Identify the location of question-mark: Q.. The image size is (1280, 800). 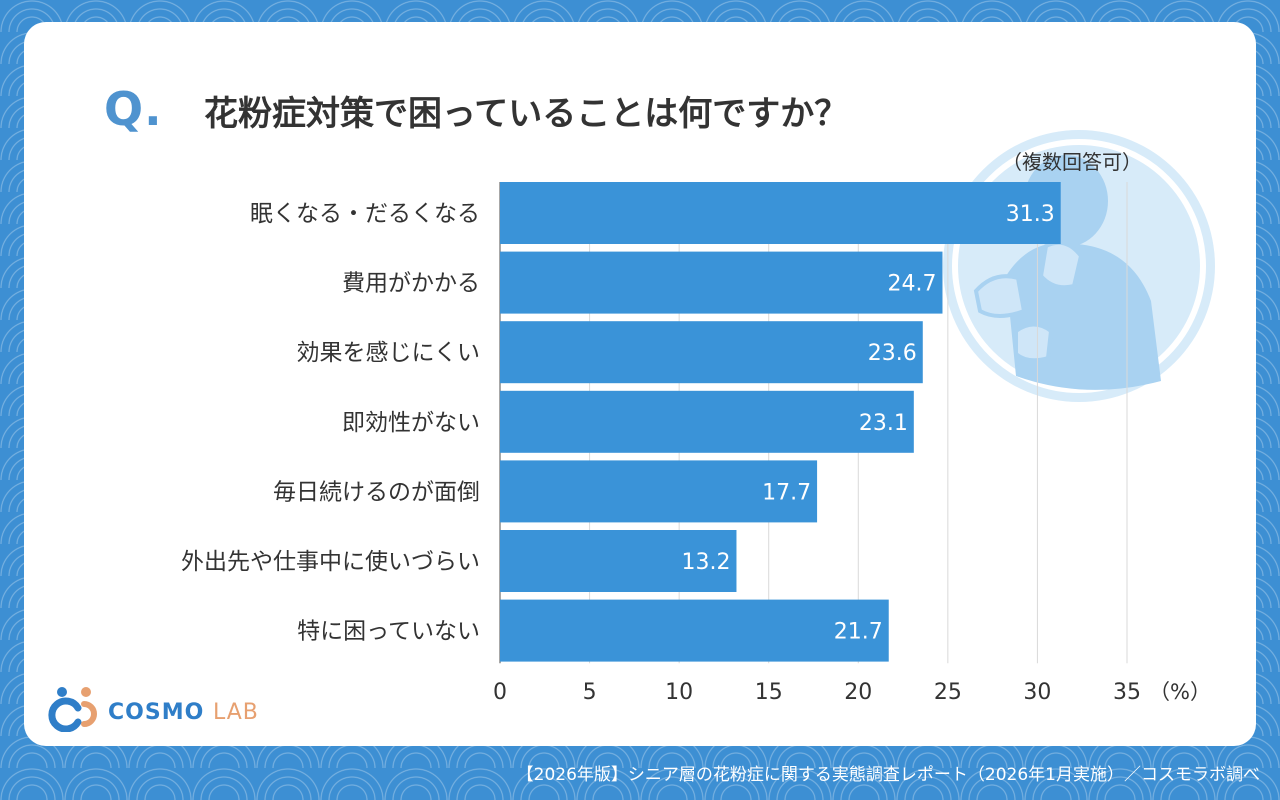
(133, 109).